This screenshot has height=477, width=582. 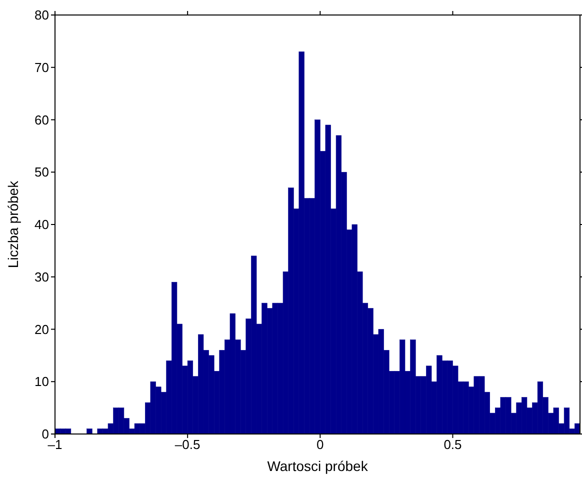 What do you see at coordinates (41, 224) in the screenshot?
I see `y-tick-label: 40` at bounding box center [41, 224].